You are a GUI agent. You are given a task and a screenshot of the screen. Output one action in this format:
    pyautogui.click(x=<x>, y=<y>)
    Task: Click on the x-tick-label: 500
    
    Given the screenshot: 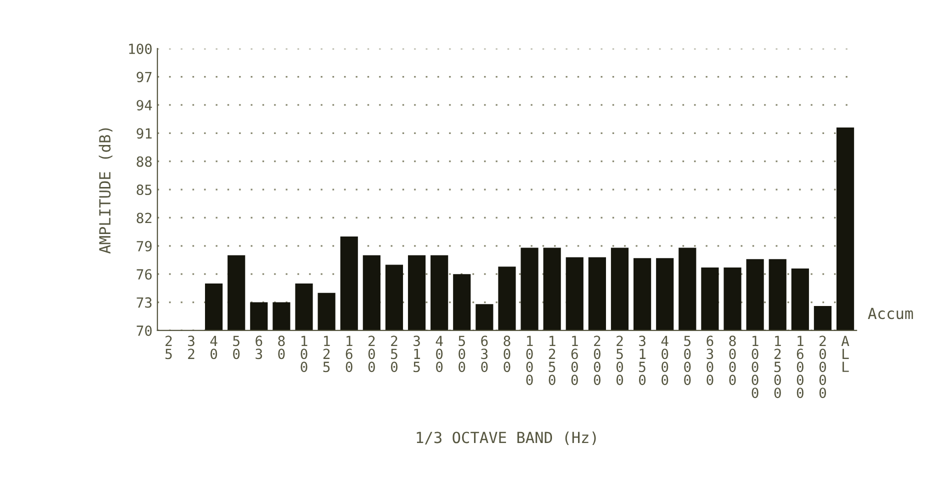 What is the action you would take?
    pyautogui.click(x=462, y=354)
    